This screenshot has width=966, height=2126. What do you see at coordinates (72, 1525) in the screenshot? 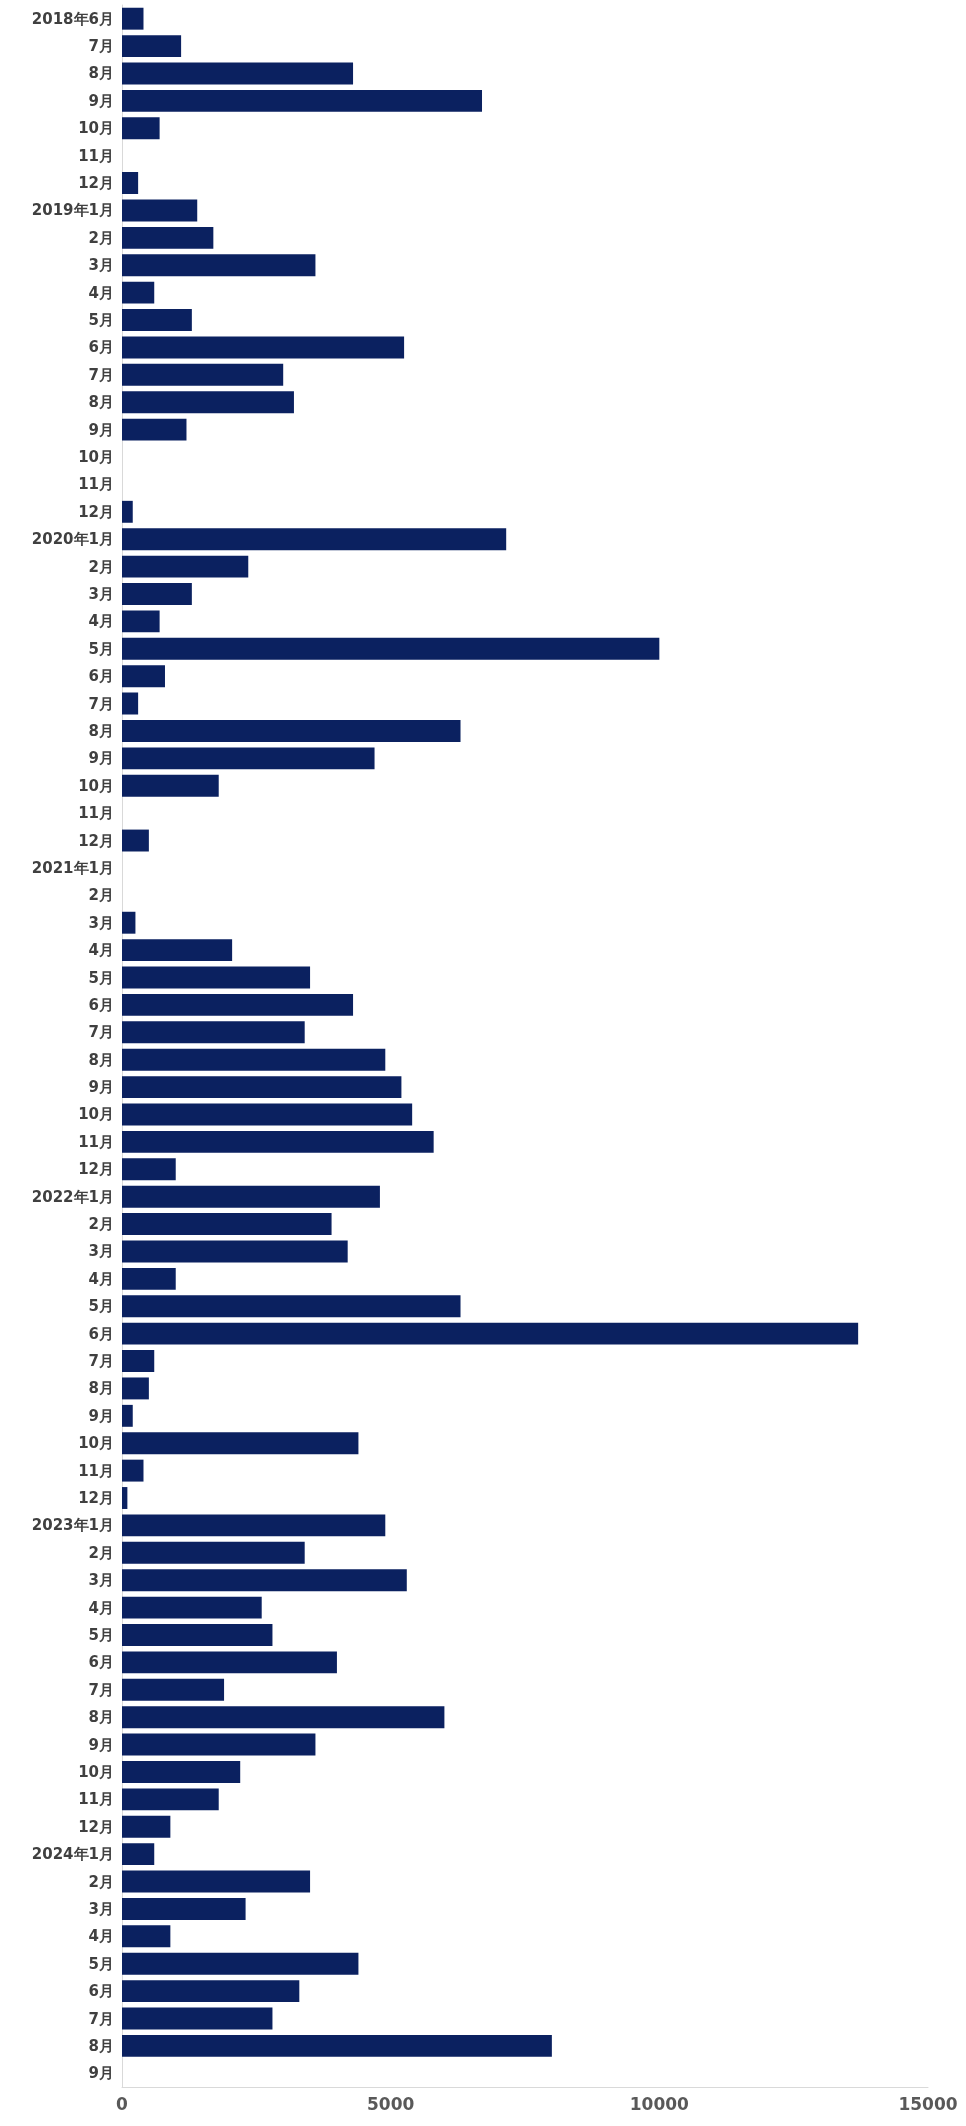
I see `y-tick-label: 2023年1月` at bounding box center [72, 1525].